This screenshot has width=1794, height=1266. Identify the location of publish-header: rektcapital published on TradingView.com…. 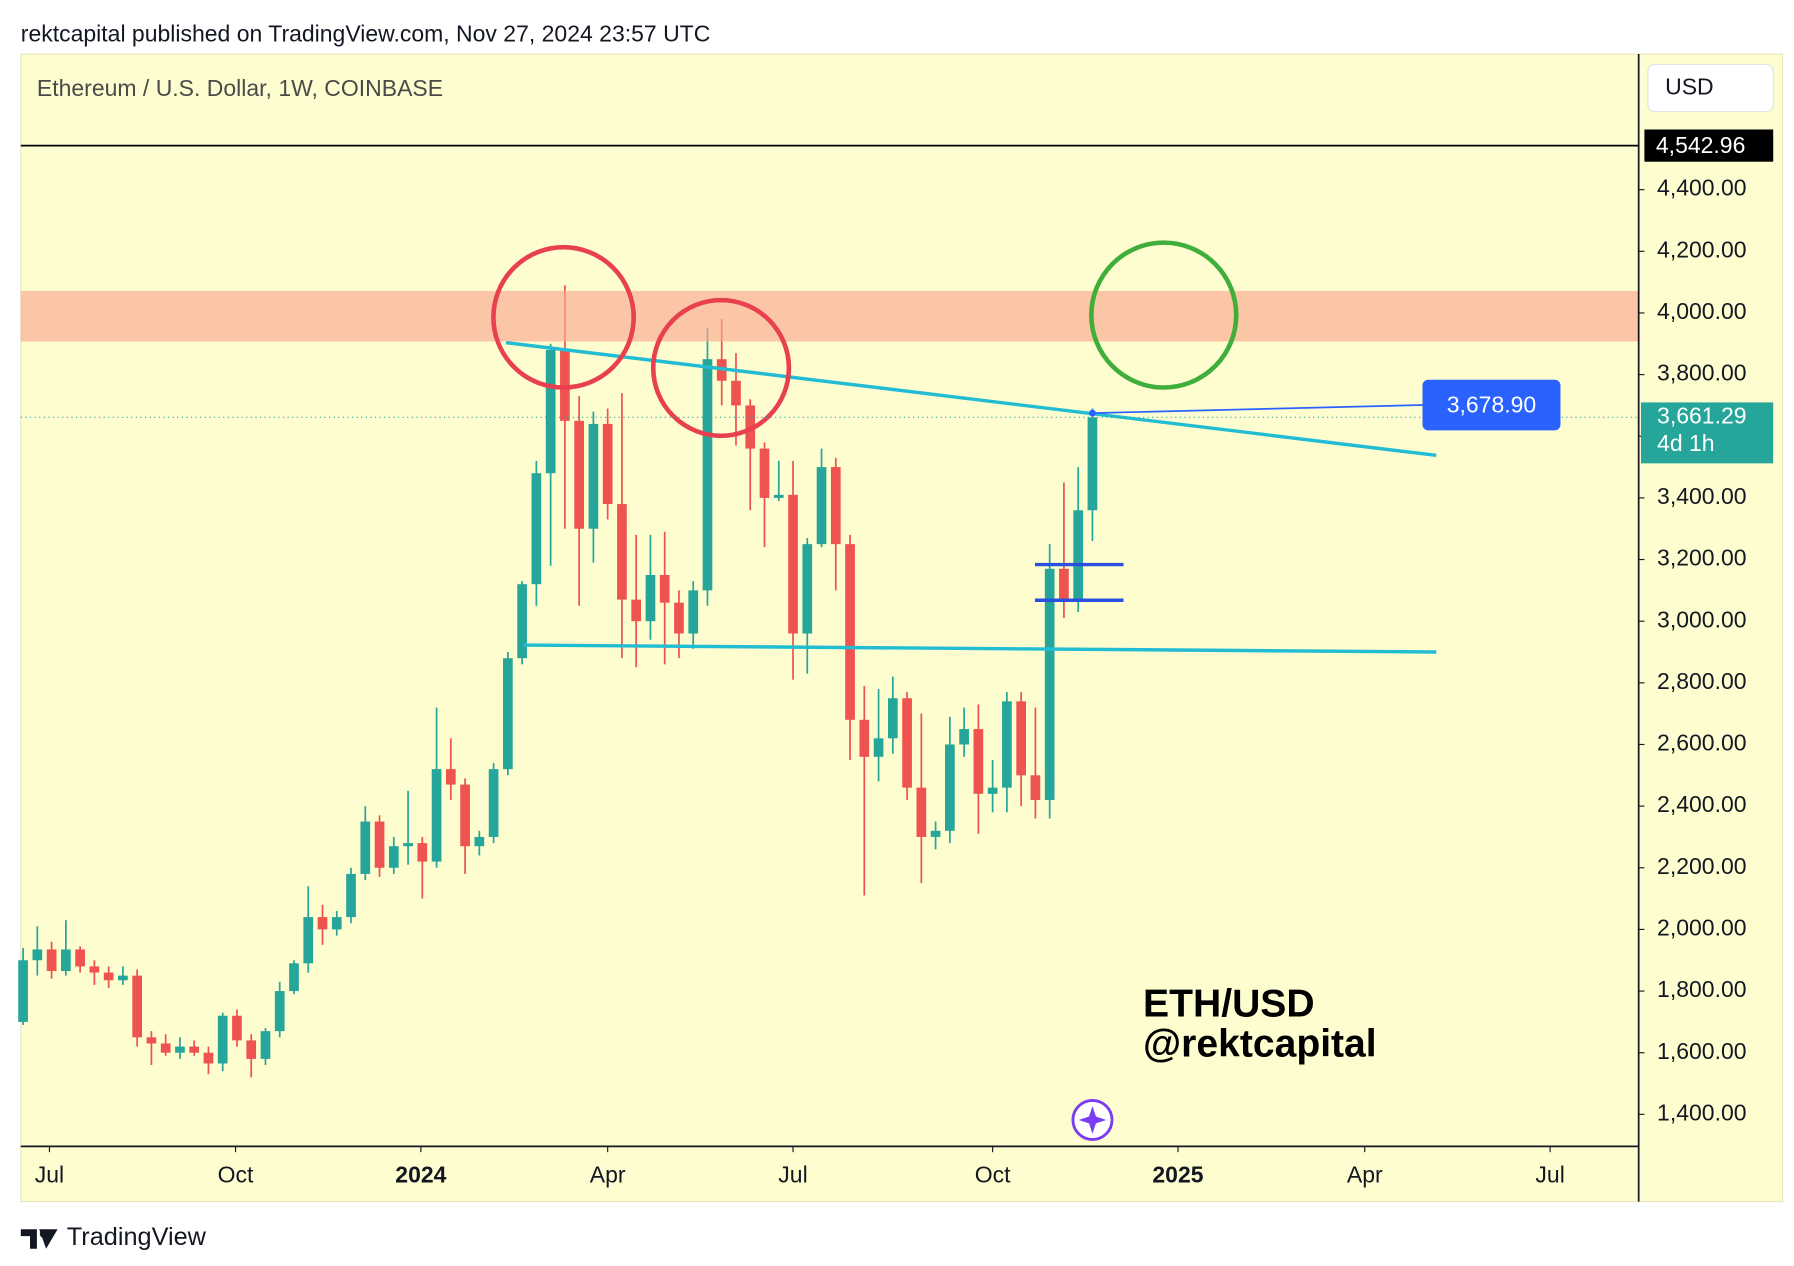
(366, 34).